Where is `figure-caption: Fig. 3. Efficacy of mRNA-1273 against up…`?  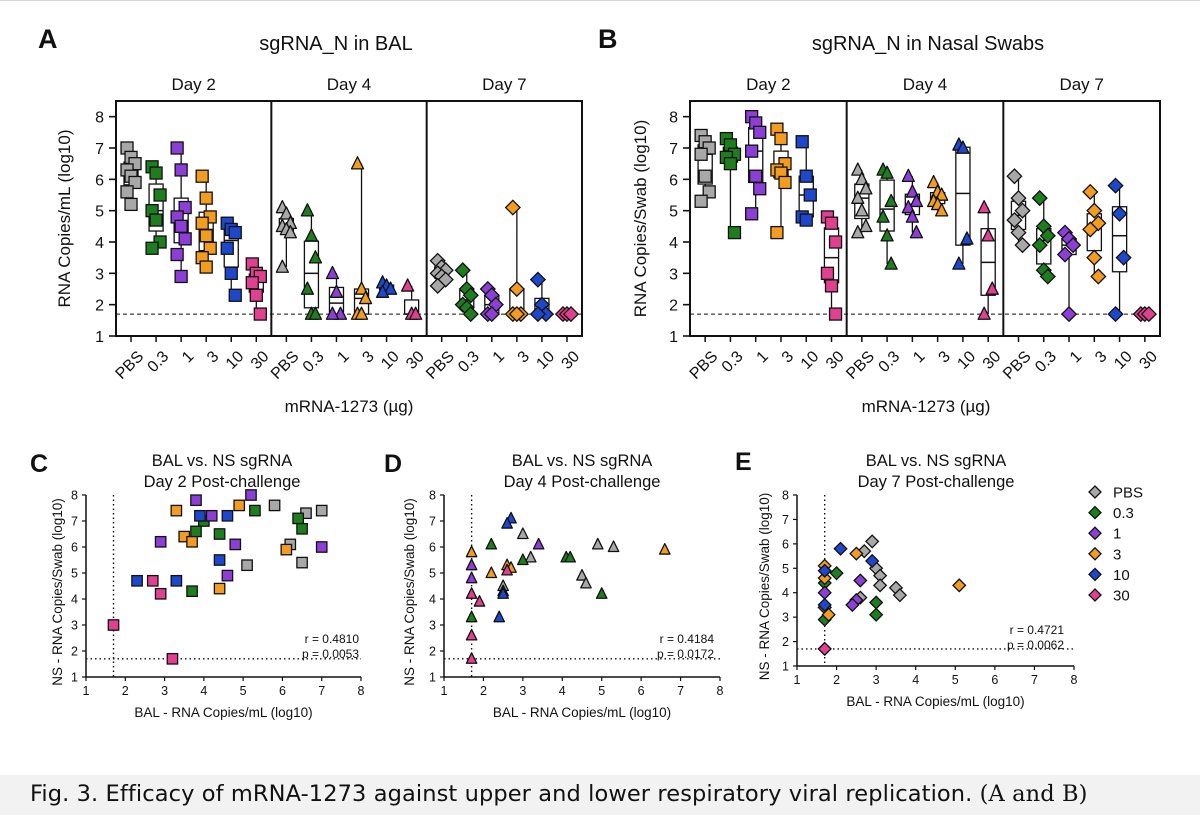
figure-caption: Fig. 3. Efficacy of mRNA-1273 against up… is located at coordinates (612, 794).